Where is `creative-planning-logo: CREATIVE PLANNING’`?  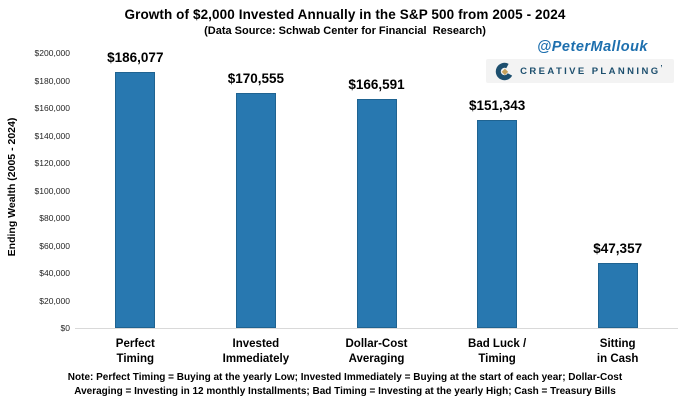 creative-planning-logo: CREATIVE PLANNING’ is located at coordinates (580, 71).